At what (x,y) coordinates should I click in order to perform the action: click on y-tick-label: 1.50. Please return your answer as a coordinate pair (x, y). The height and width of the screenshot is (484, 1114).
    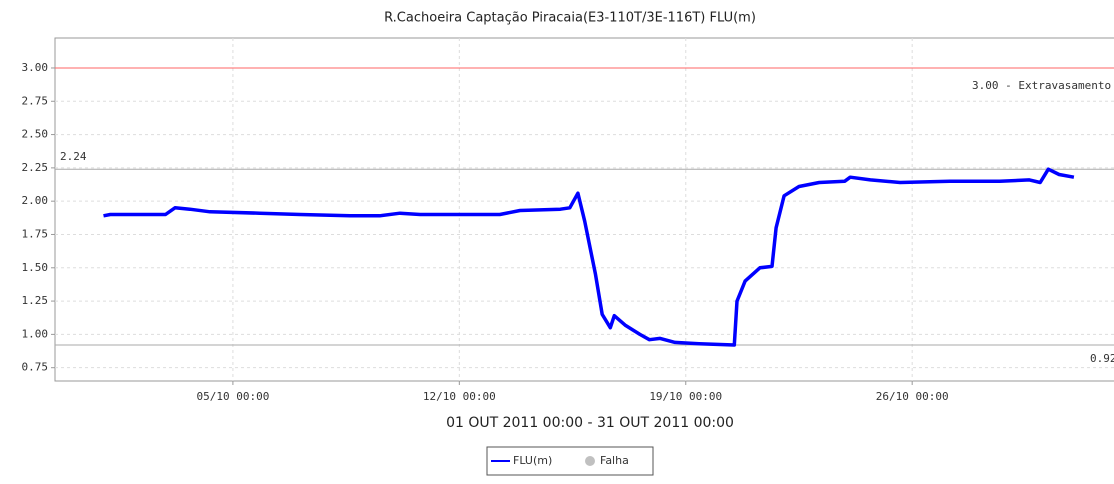
    Looking at the image, I should click on (35, 267).